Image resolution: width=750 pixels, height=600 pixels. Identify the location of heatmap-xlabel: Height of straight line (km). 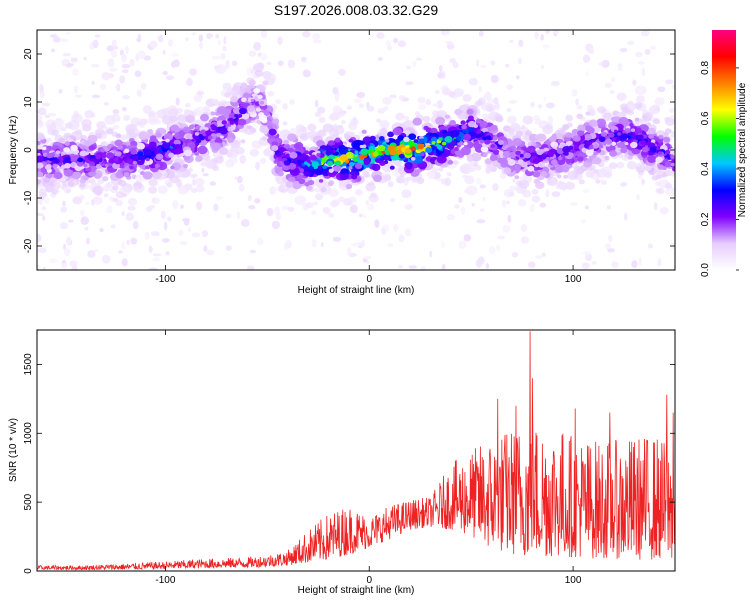
(356, 290).